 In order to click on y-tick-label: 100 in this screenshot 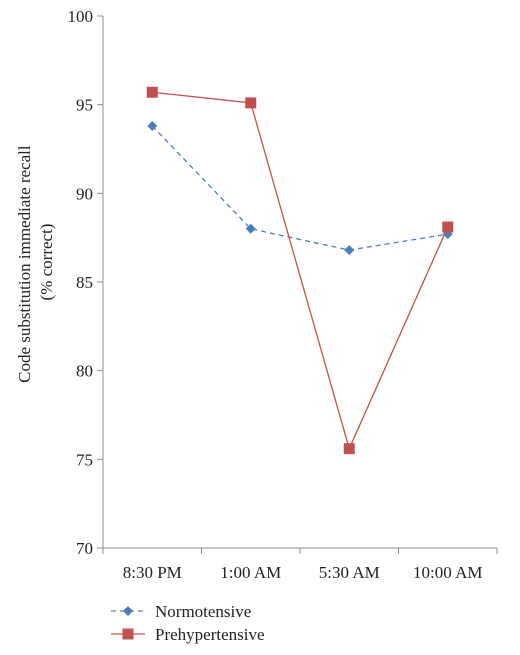, I will do `click(81, 16)`.